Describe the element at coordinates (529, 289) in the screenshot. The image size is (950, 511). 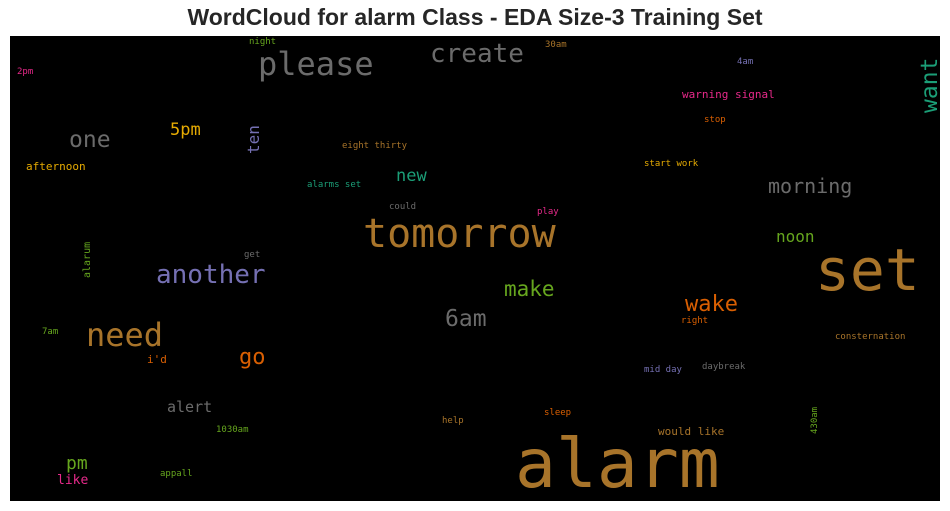
I see `word-make: make` at that location.